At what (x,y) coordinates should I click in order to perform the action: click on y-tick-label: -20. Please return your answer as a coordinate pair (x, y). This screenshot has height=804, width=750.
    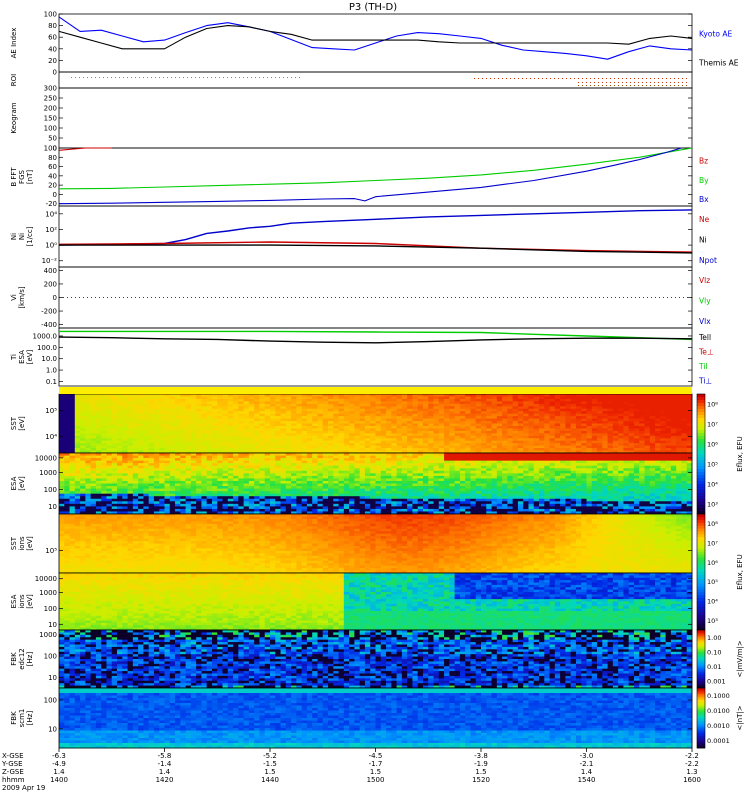
    Looking at the image, I should click on (51, 204).